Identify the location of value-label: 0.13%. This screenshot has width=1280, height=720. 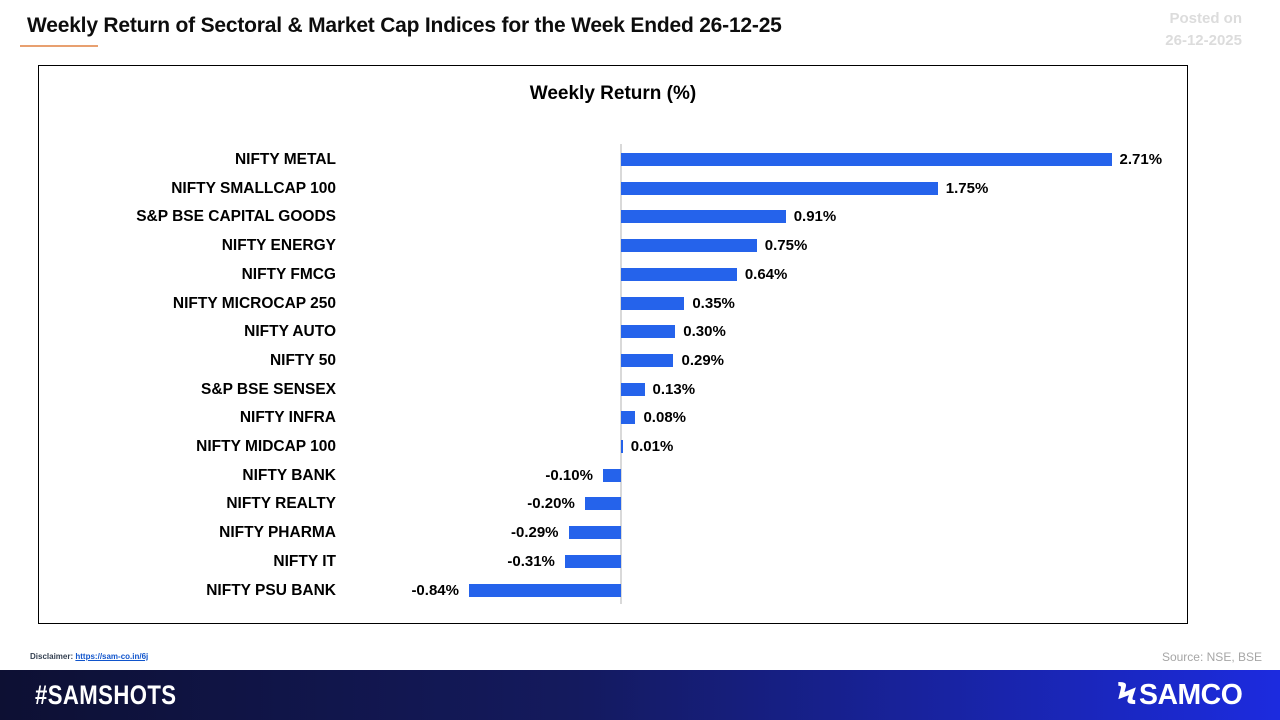
(674, 389).